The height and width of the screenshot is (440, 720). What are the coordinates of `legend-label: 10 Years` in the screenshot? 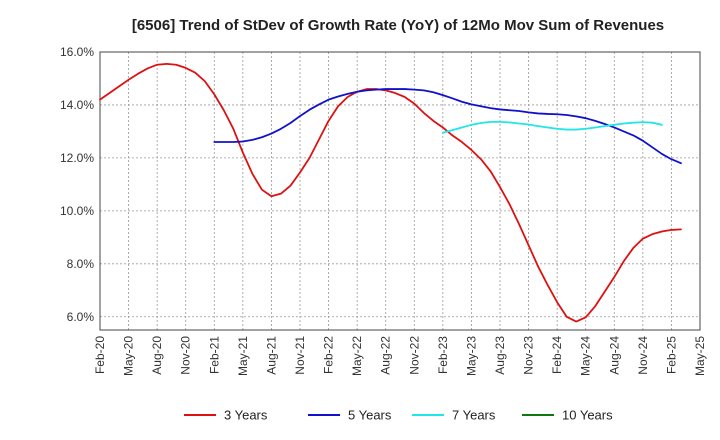 It's located at (587, 415).